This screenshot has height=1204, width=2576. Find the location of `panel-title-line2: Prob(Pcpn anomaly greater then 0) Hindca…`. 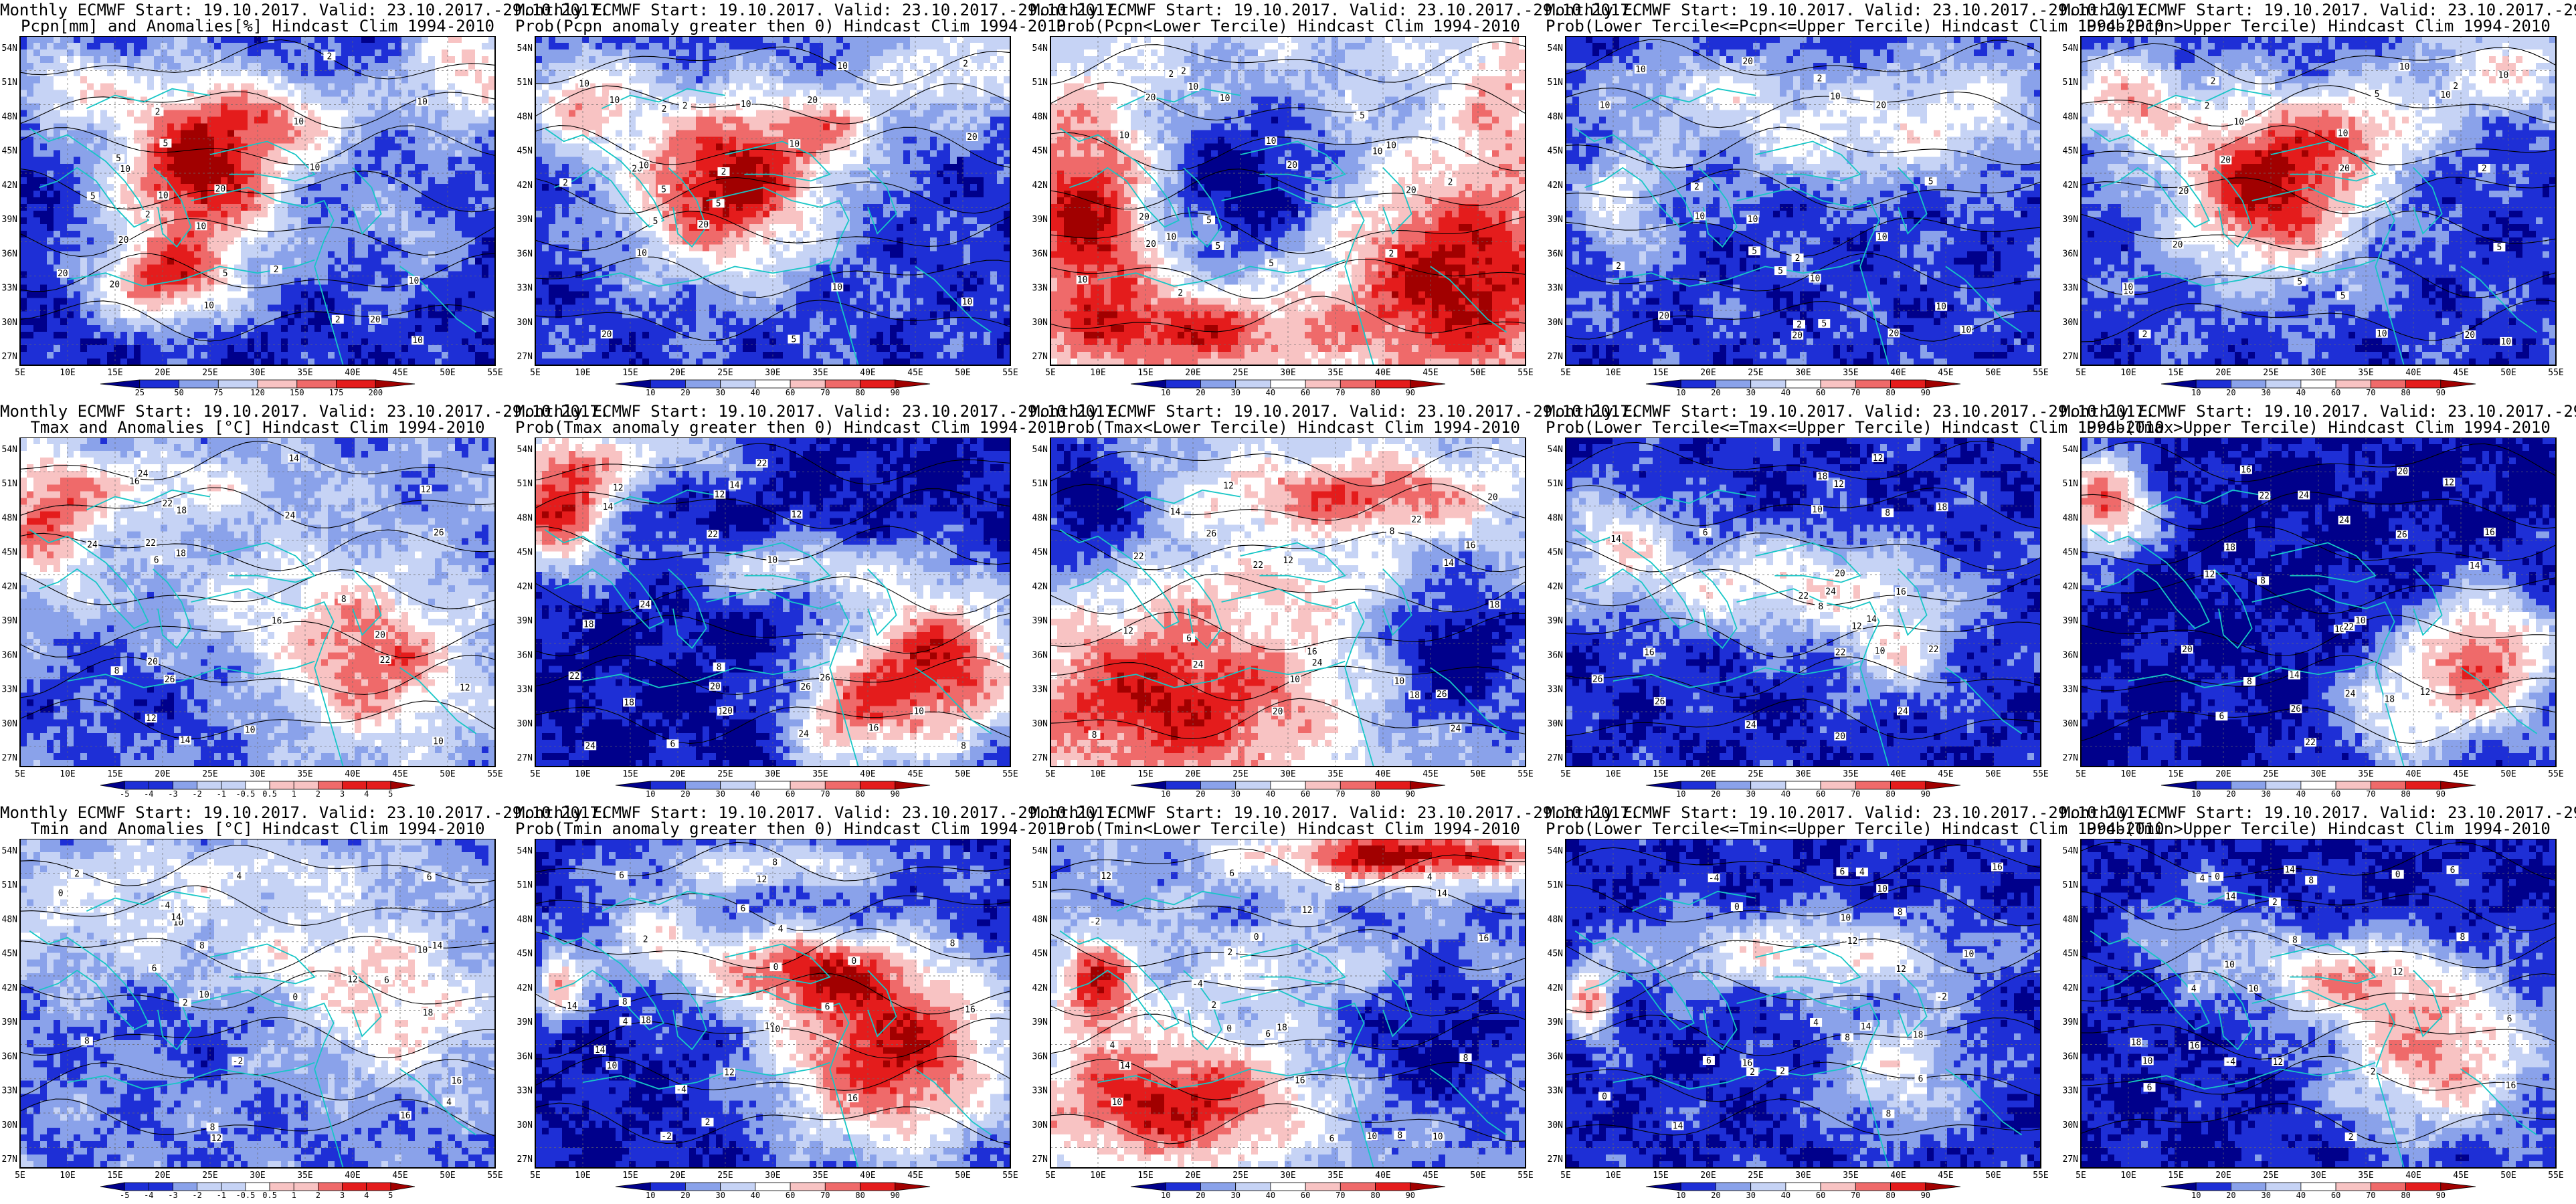

panel-title-line2: Prob(Pcpn anomaly greater then 0) Hindca… is located at coordinates (791, 26).